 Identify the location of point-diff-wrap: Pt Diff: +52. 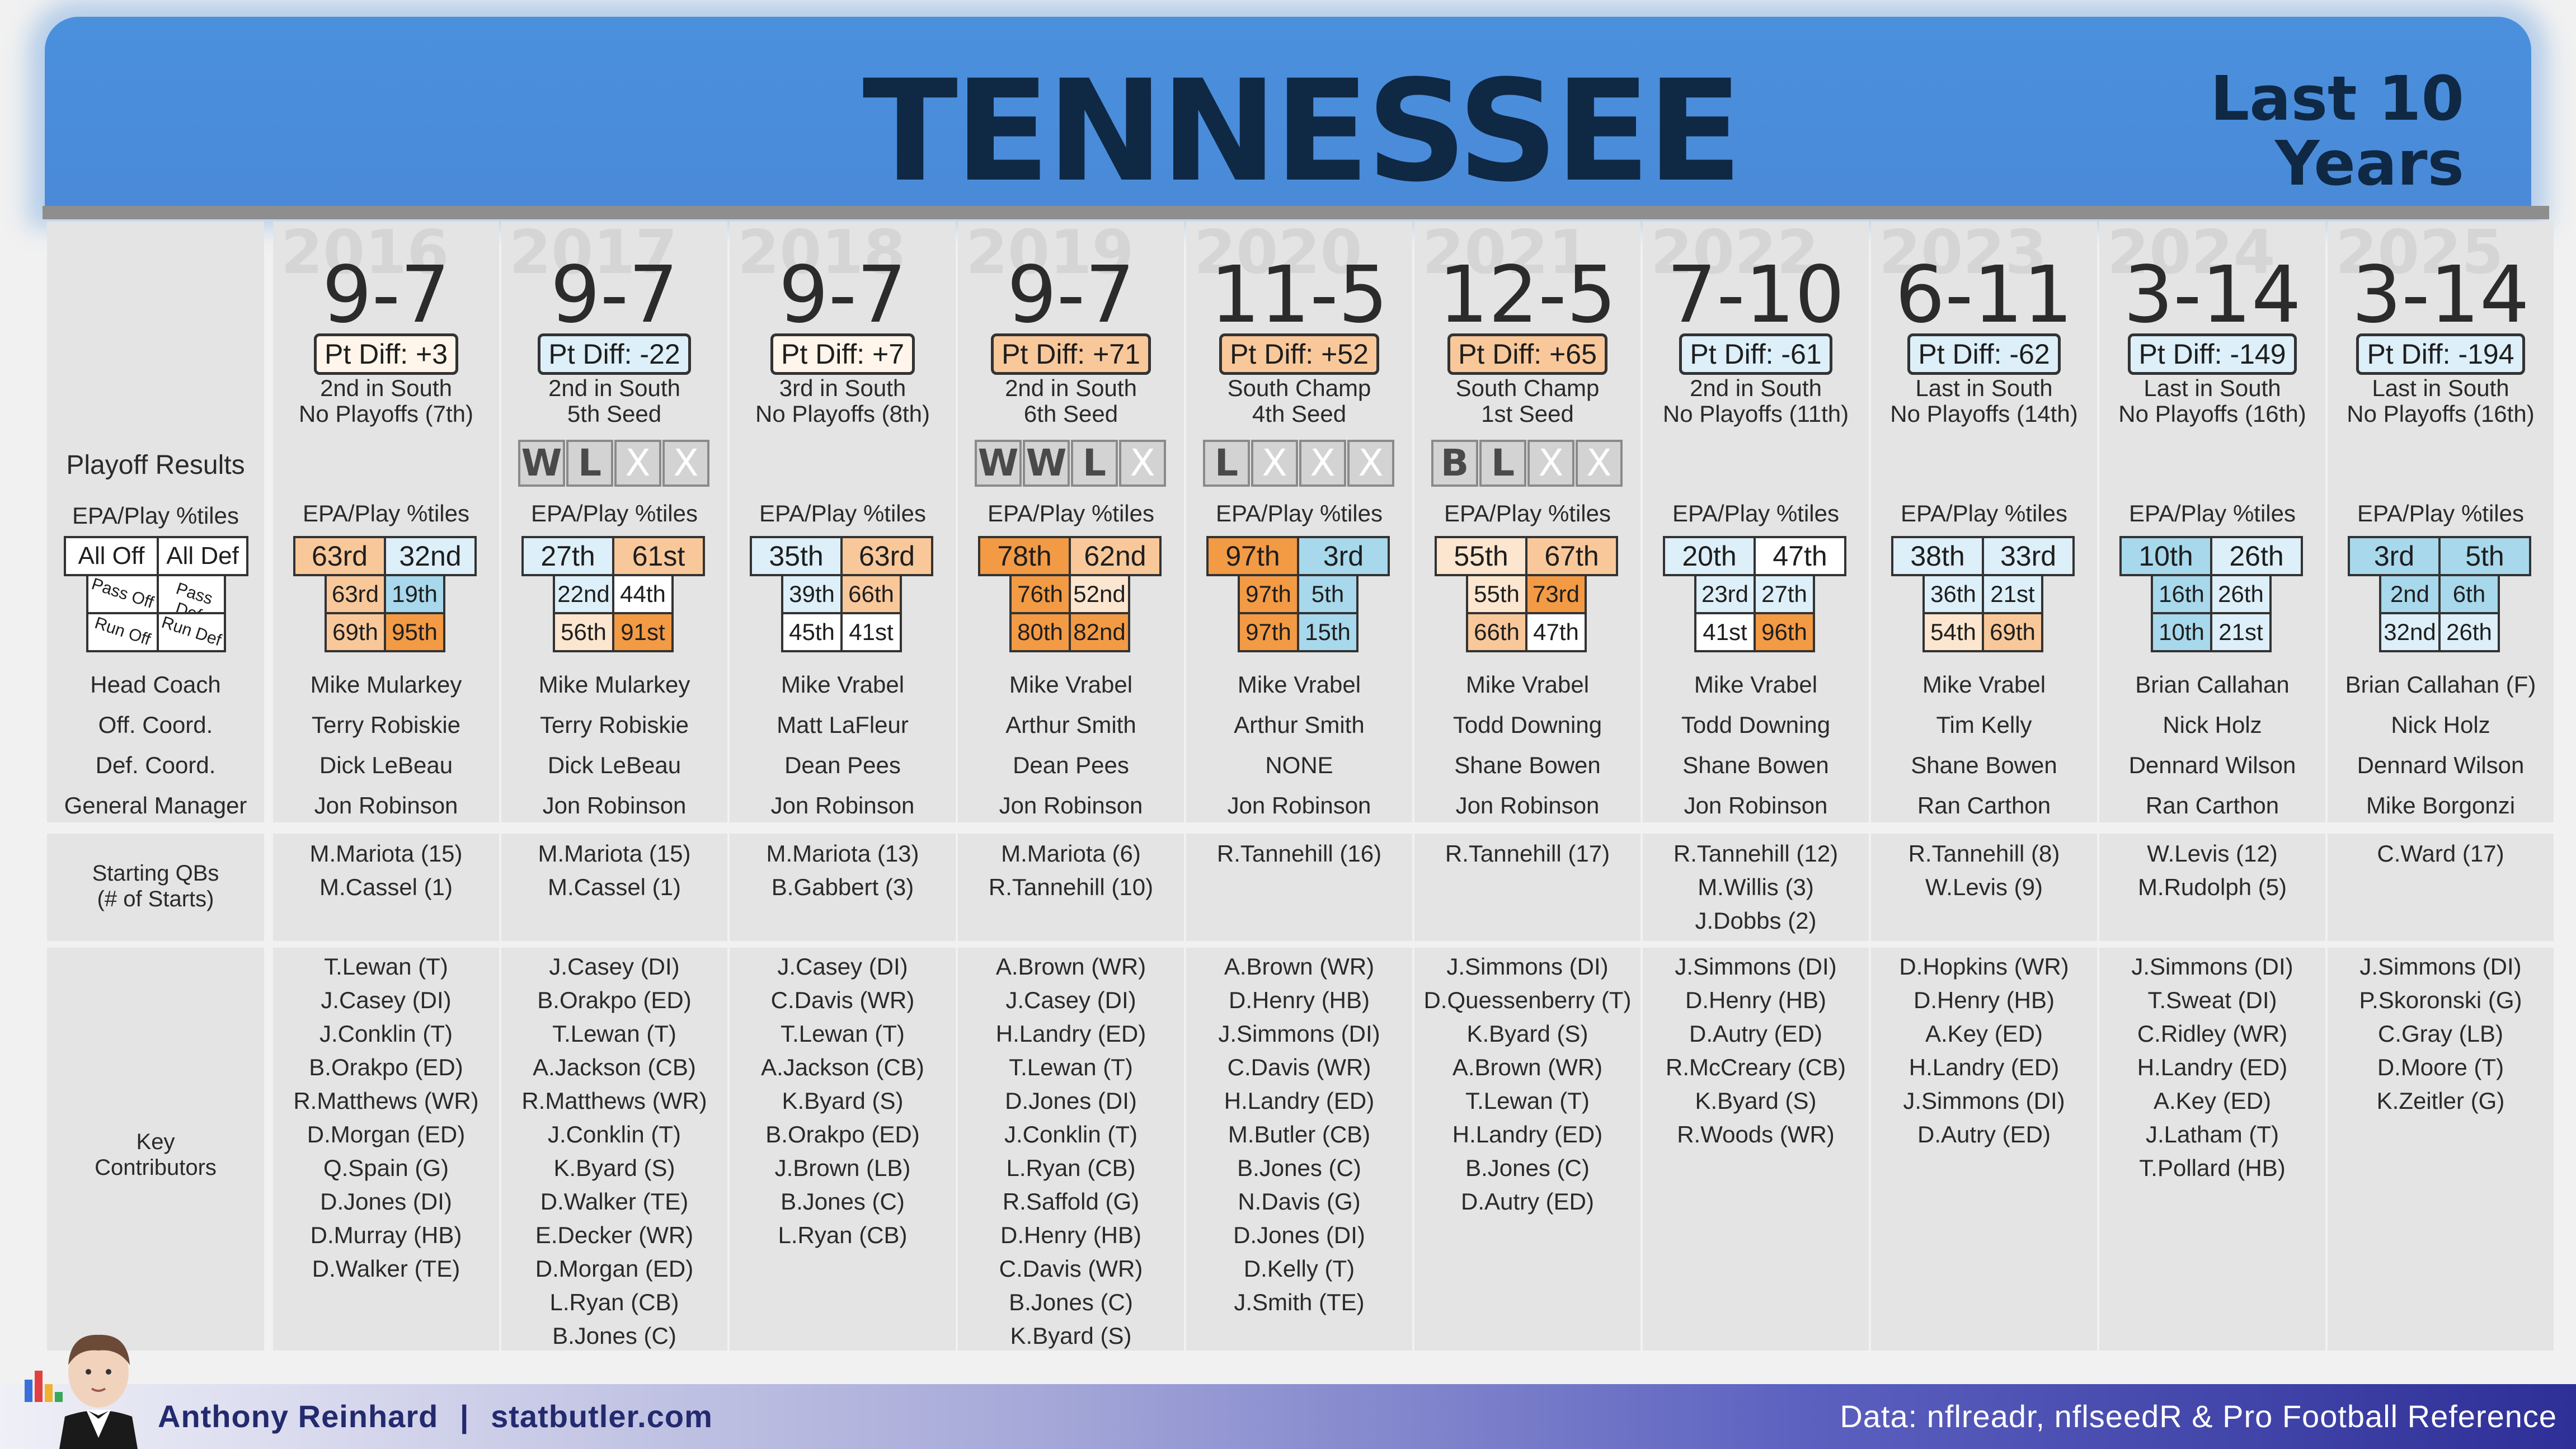
(1299, 354).